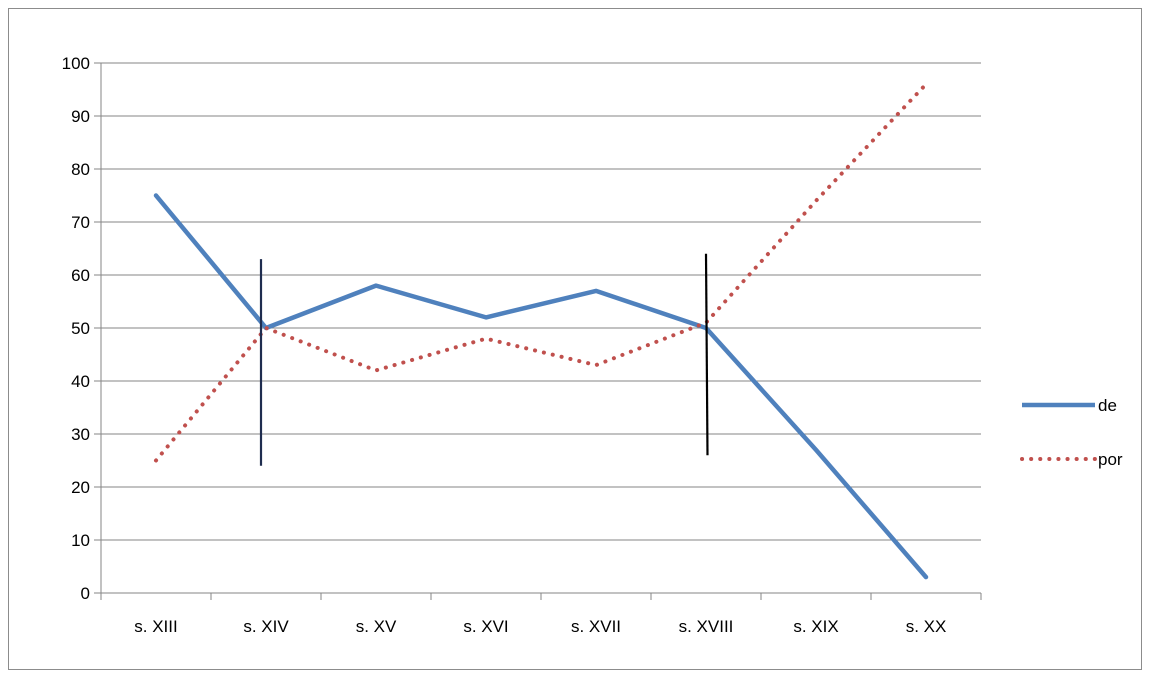 The image size is (1150, 678). What do you see at coordinates (80, 116) in the screenshot?
I see `y-tick-label: 90` at bounding box center [80, 116].